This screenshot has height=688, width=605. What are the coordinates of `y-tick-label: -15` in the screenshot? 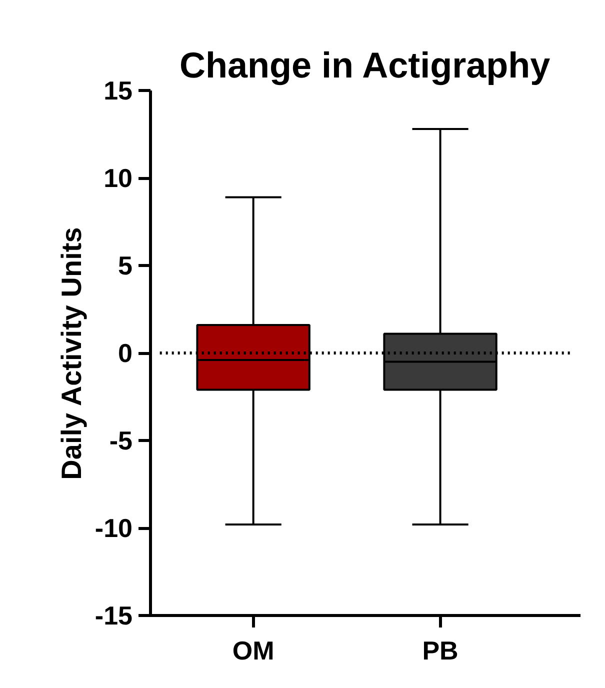 It's located at (113, 615).